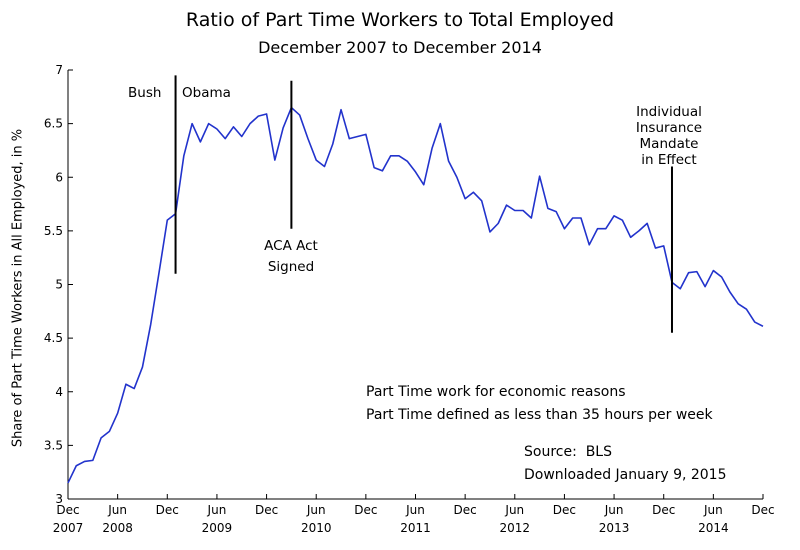  I want to click on chart-subtitle: December 2007 to December 2014, so click(400, 47).